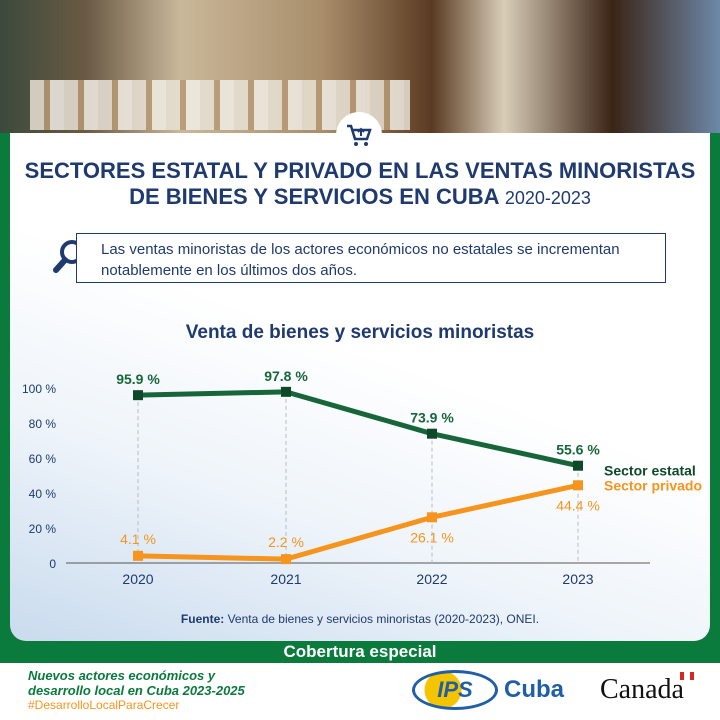 The width and height of the screenshot is (720, 720). Describe the element at coordinates (202, 619) in the screenshot. I see `source-label: Fuente:` at that location.